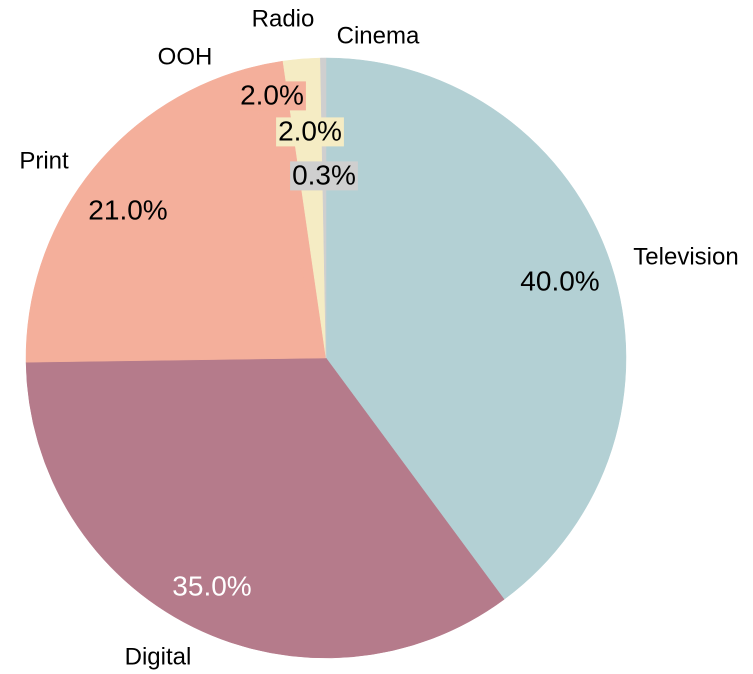  I want to click on value-label: 0.3%, so click(324, 174).